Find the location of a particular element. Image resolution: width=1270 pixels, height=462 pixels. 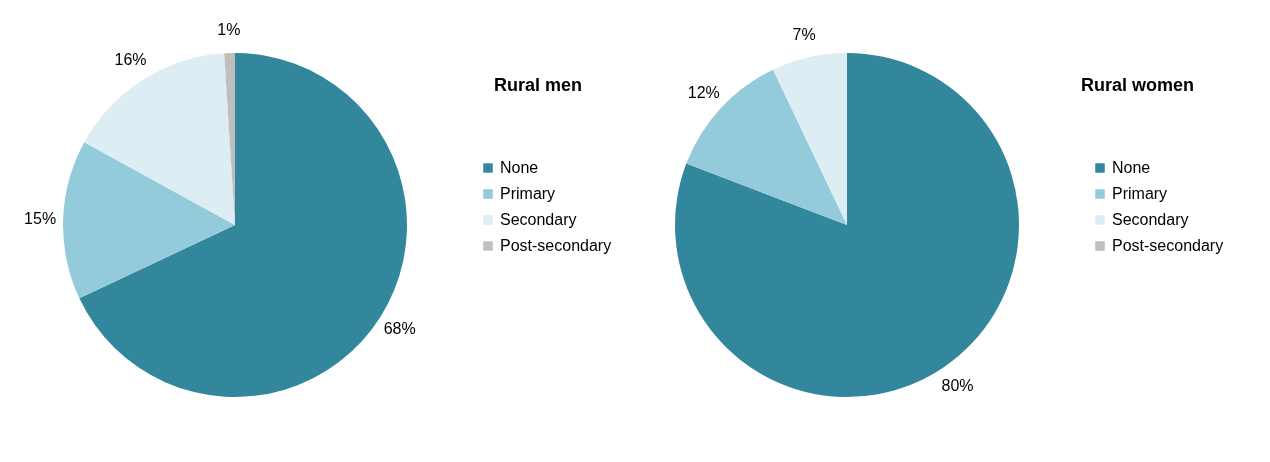

text: Rural men is located at coordinates (537, 85).